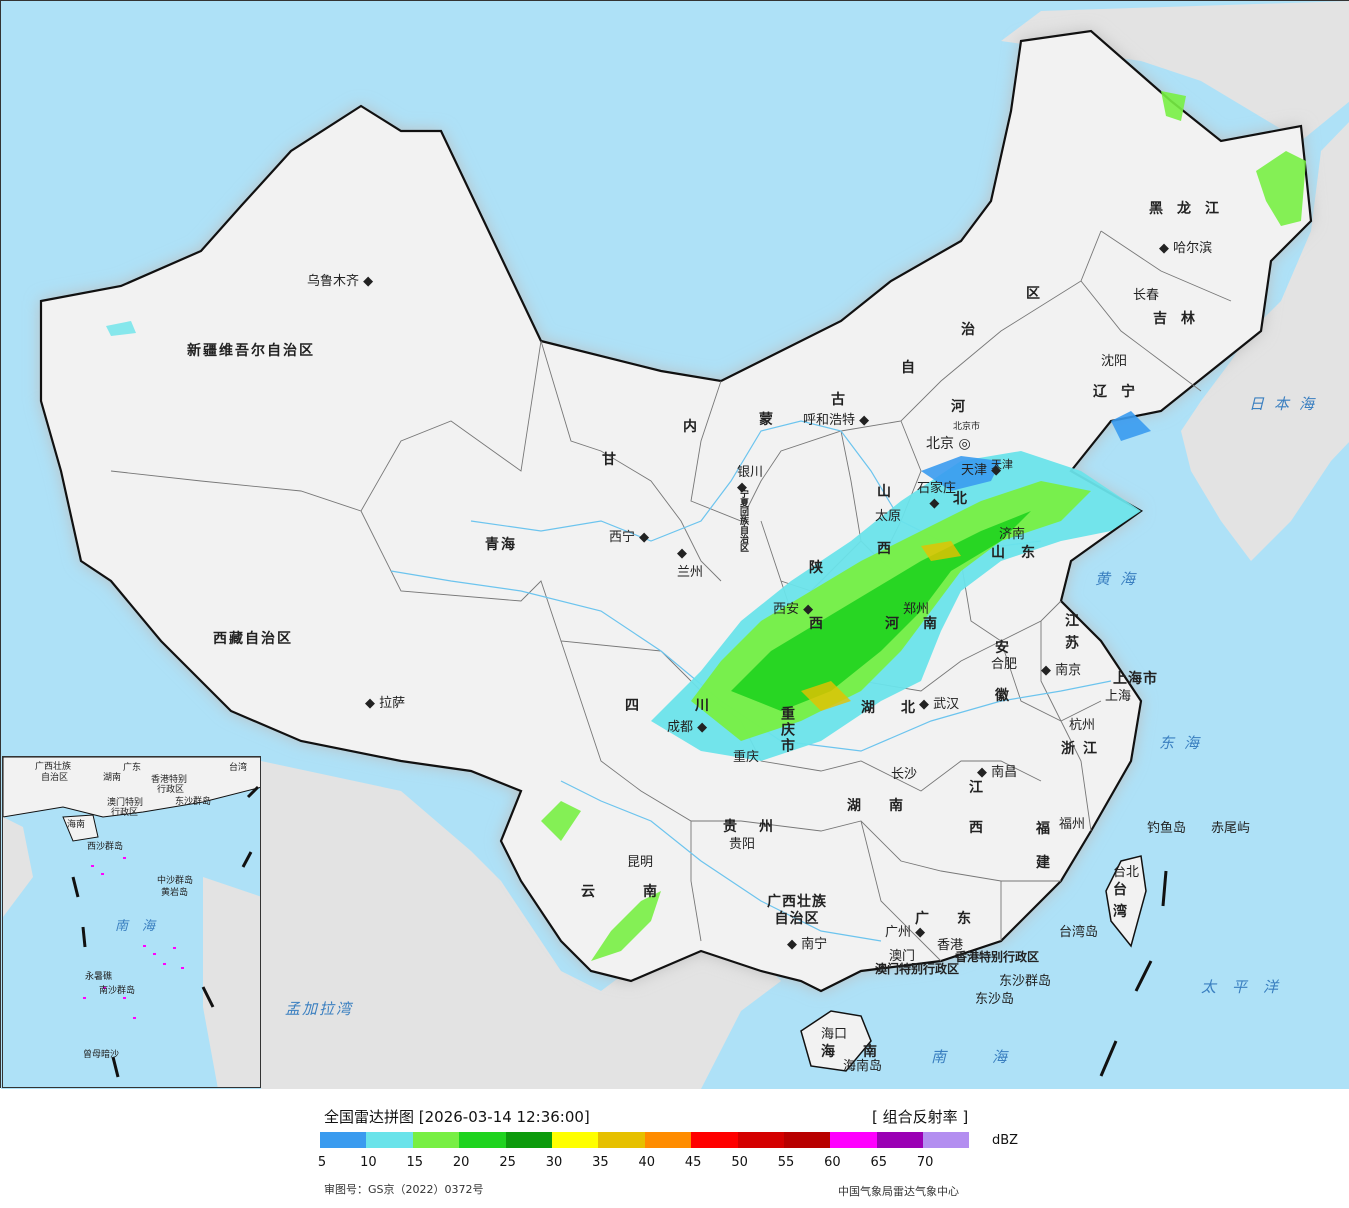  What do you see at coordinates (501, 545) in the screenshot?
I see `label-qinghai: 青海` at bounding box center [501, 545].